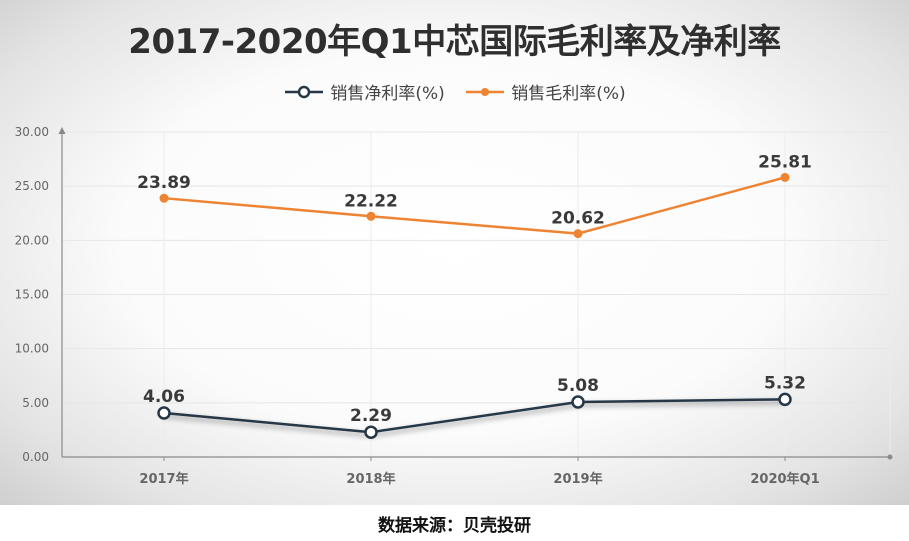  What do you see at coordinates (35, 457) in the screenshot?
I see `y-tick-label: 0.00` at bounding box center [35, 457].